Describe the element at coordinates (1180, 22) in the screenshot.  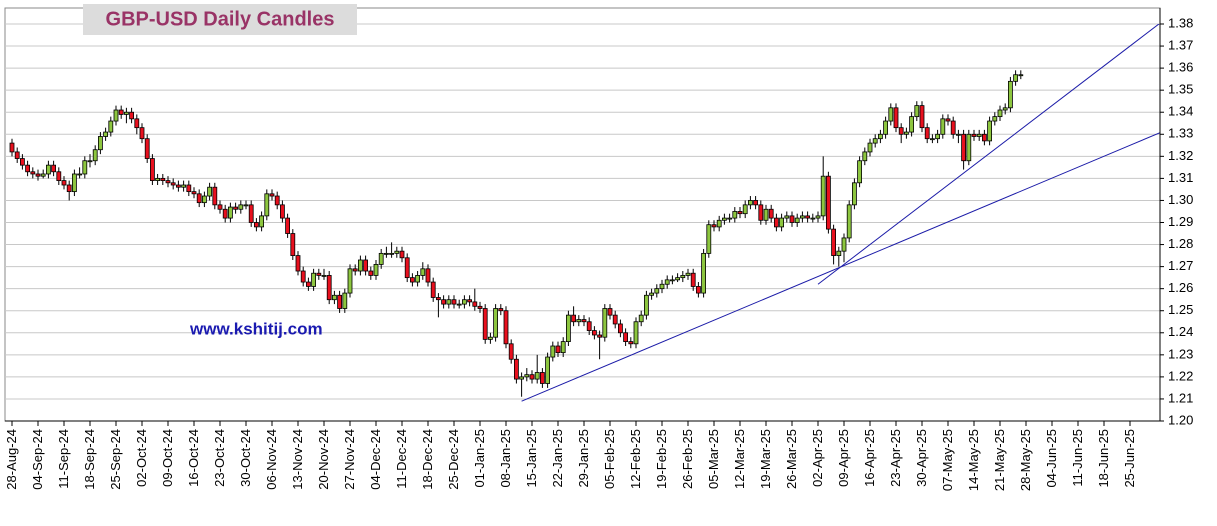
I see `y-tick-label: 1.38` at that location.